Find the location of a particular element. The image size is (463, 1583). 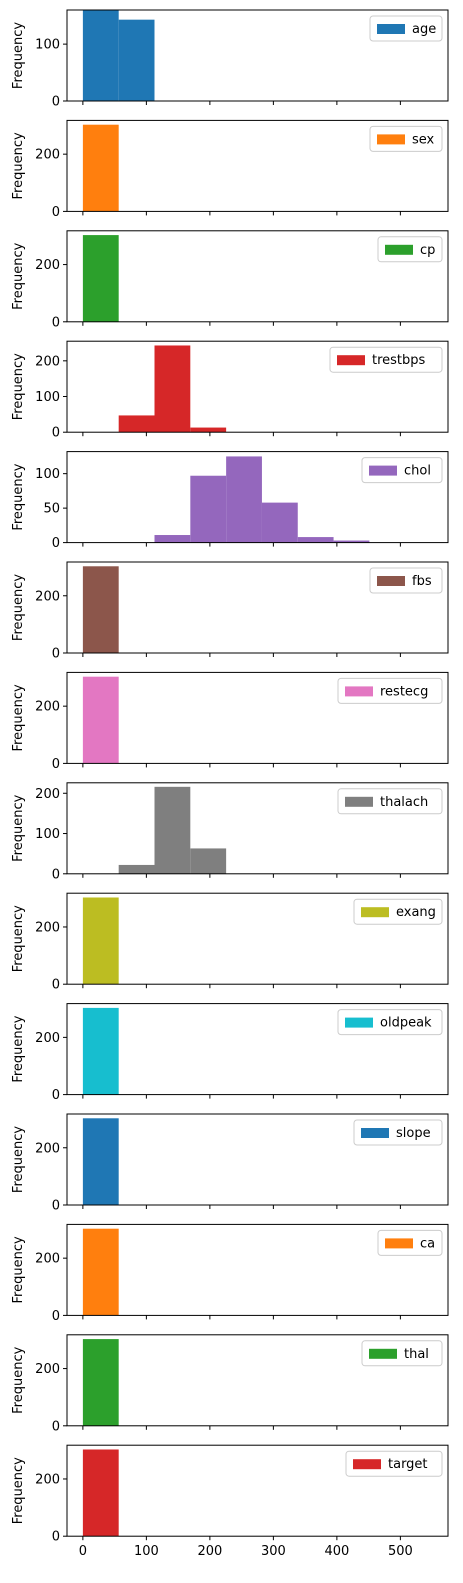

legend-label: slope is located at coordinates (413, 1133).